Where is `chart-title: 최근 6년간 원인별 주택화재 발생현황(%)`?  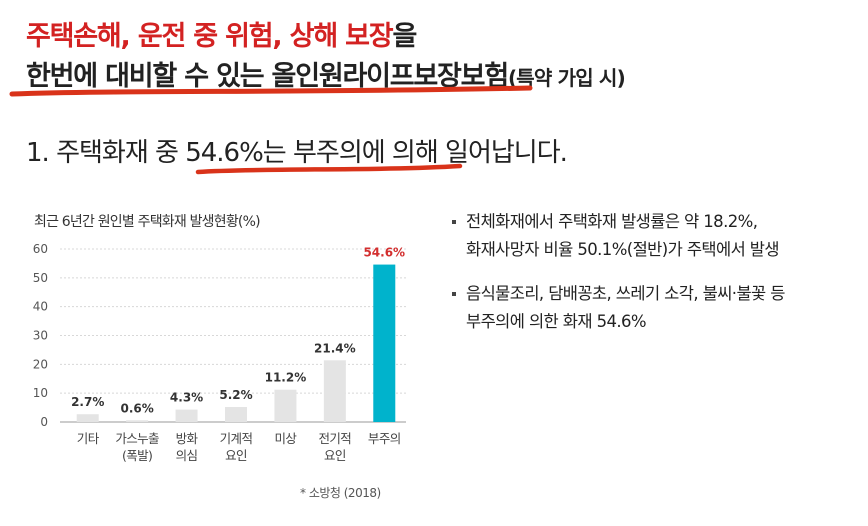
chart-title: 최근 6년간 원인별 주택화재 발생현황(%) is located at coordinates (147, 222).